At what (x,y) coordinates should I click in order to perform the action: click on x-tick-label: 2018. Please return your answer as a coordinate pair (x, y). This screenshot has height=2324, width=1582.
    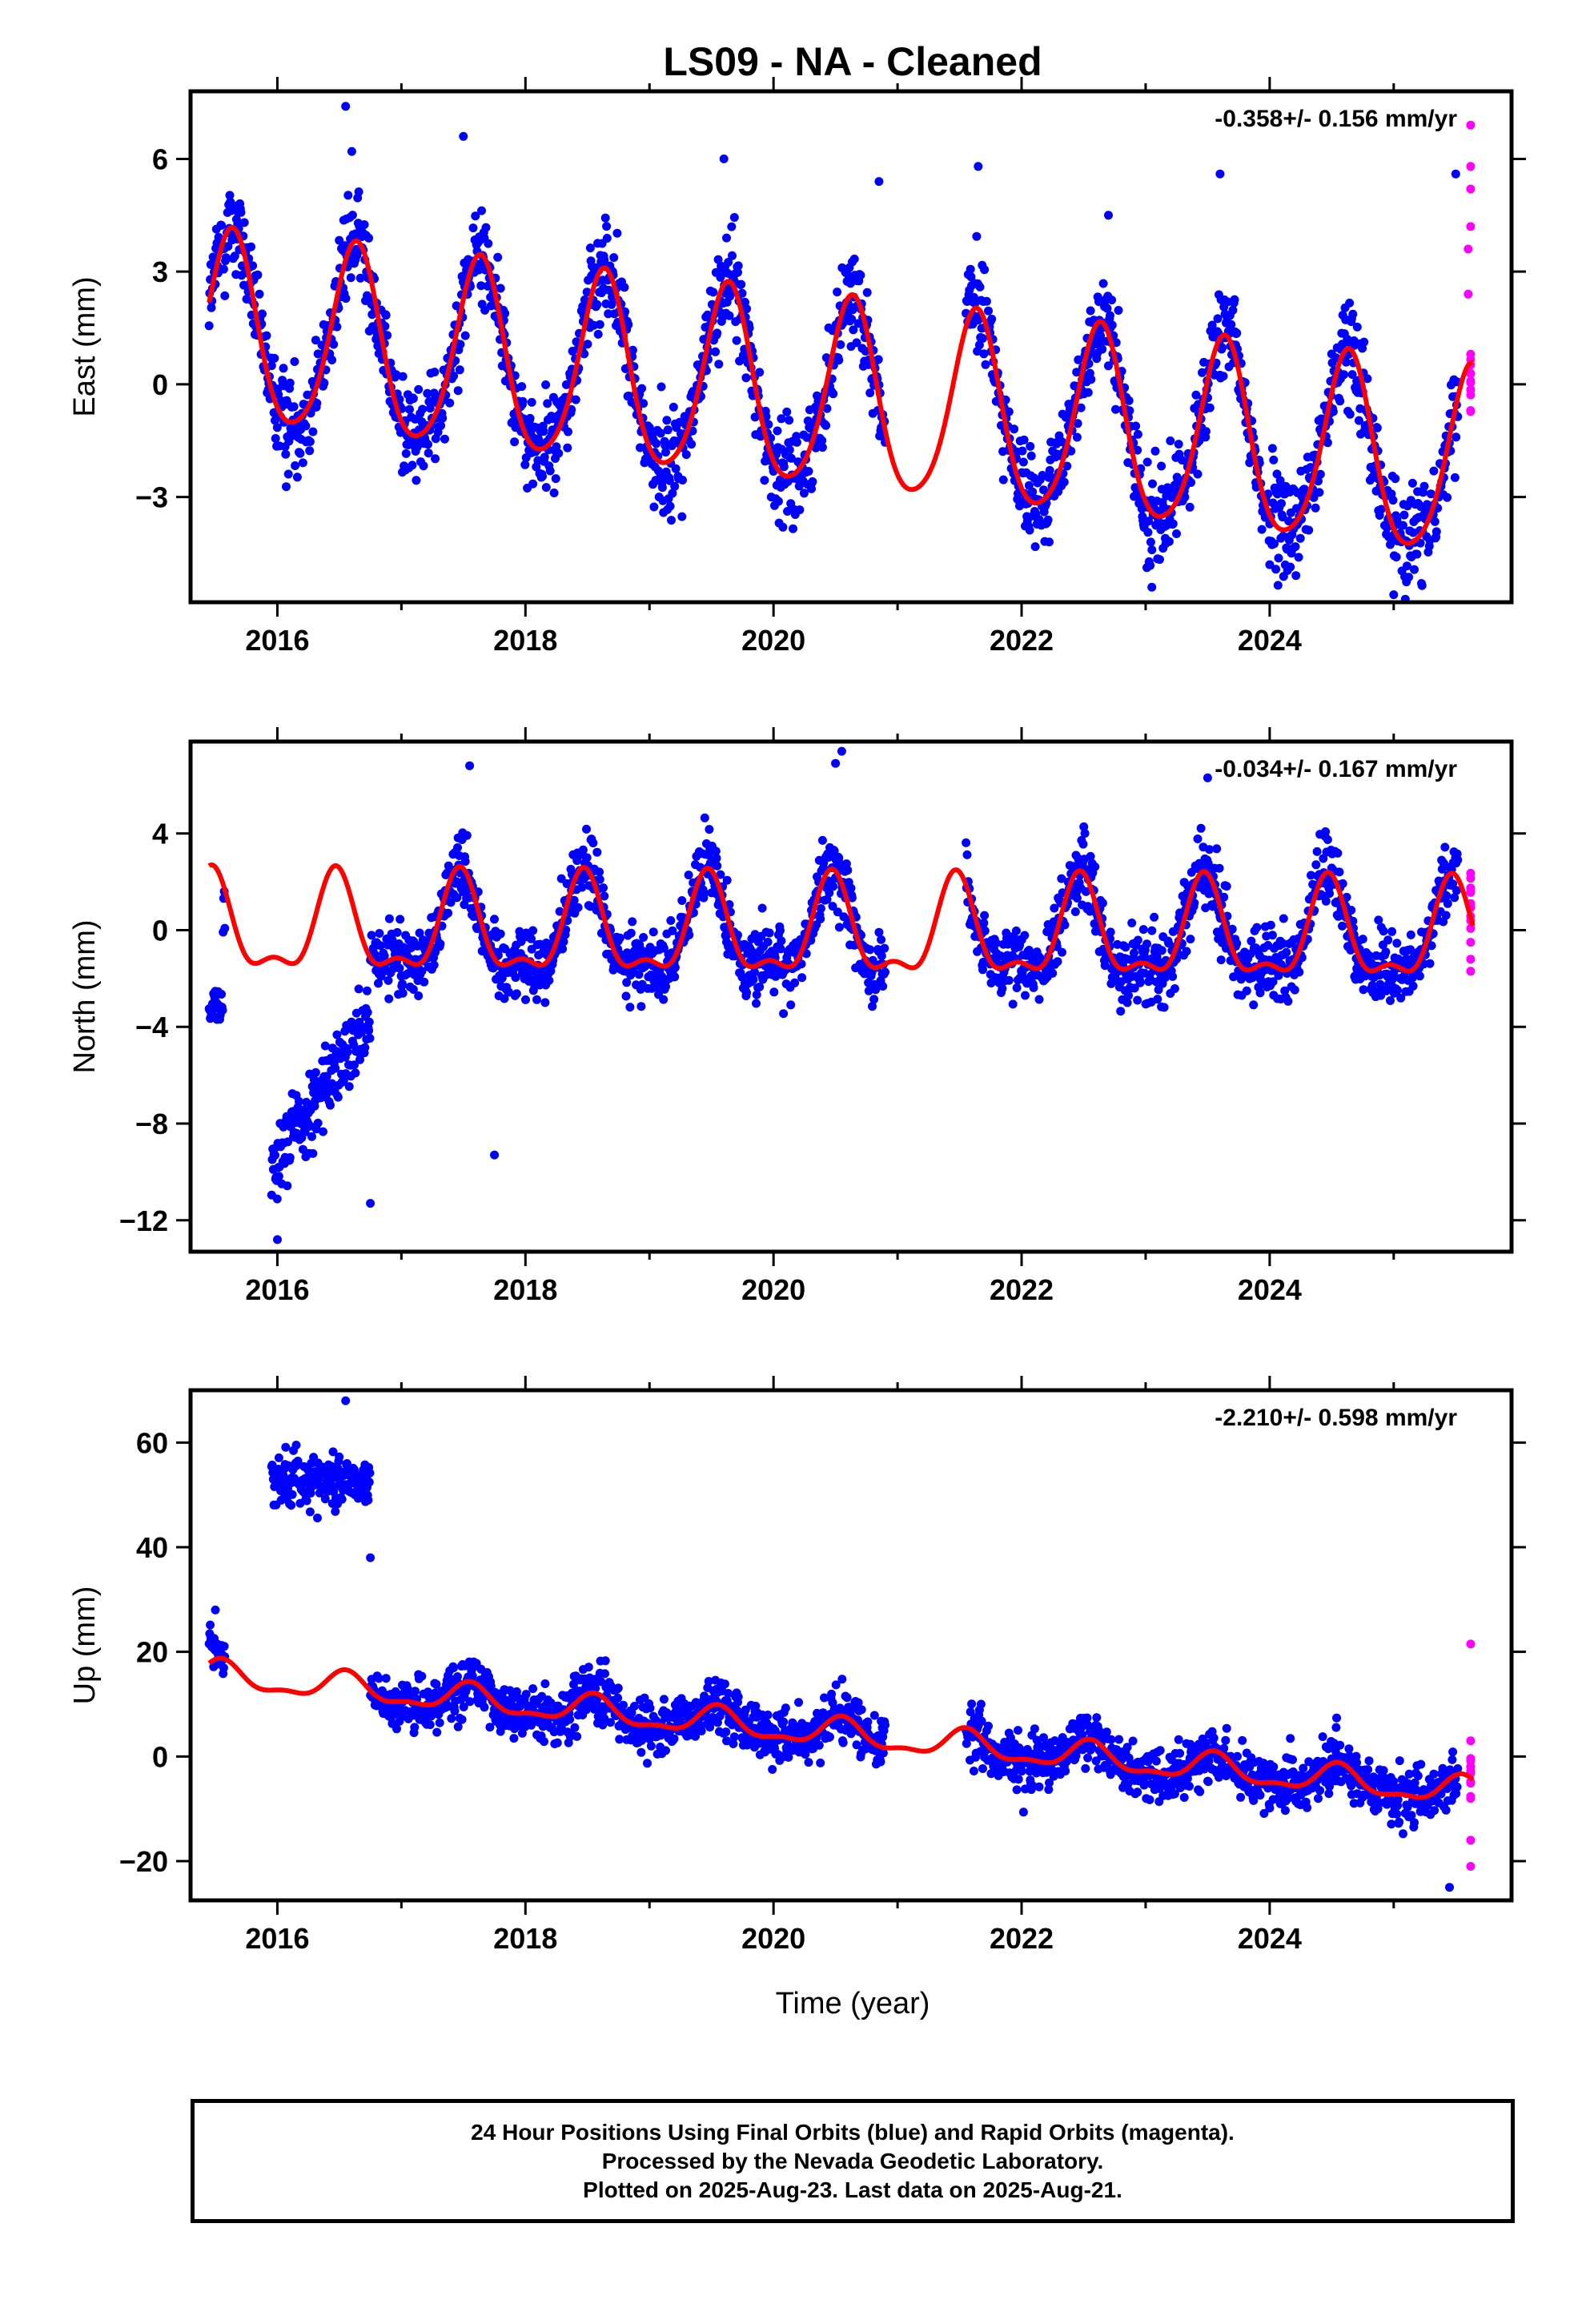
    Looking at the image, I should click on (525, 1289).